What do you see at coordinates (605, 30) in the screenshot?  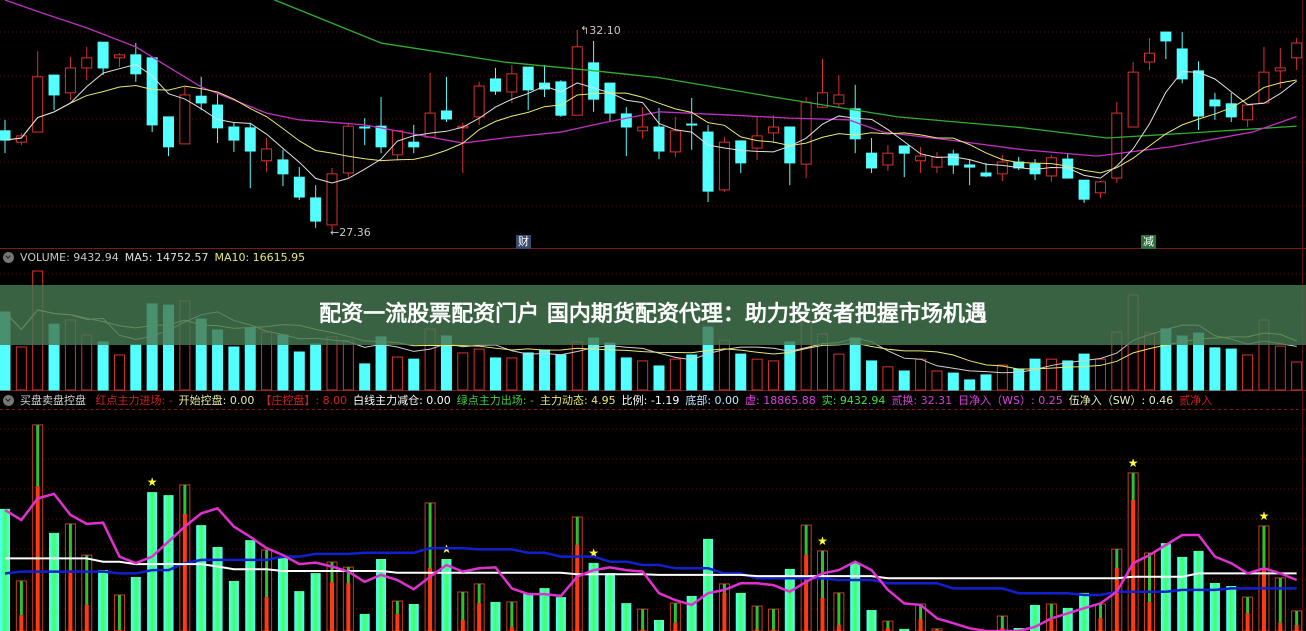 I see `high-price-value: 32.10` at bounding box center [605, 30].